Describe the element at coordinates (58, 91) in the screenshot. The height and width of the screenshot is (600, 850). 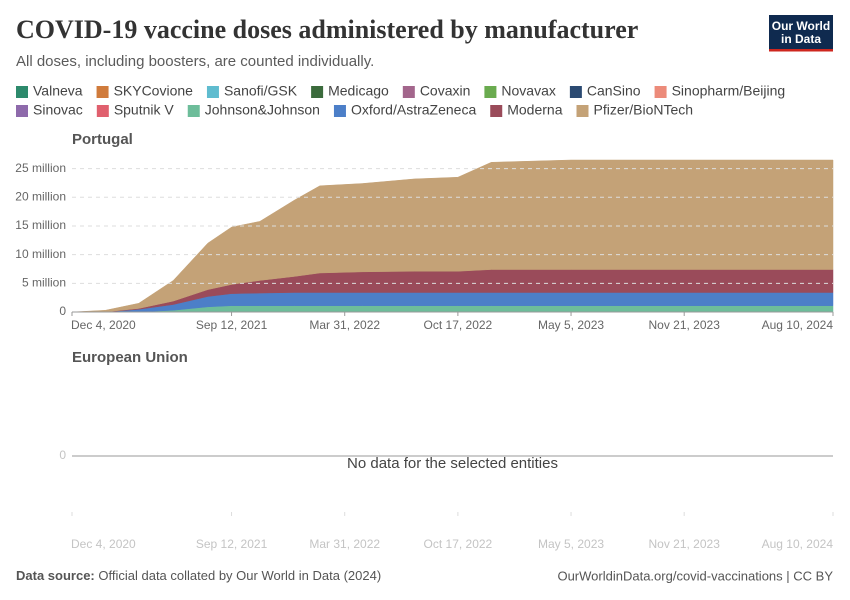
I see `legend-label: Valneva` at that location.